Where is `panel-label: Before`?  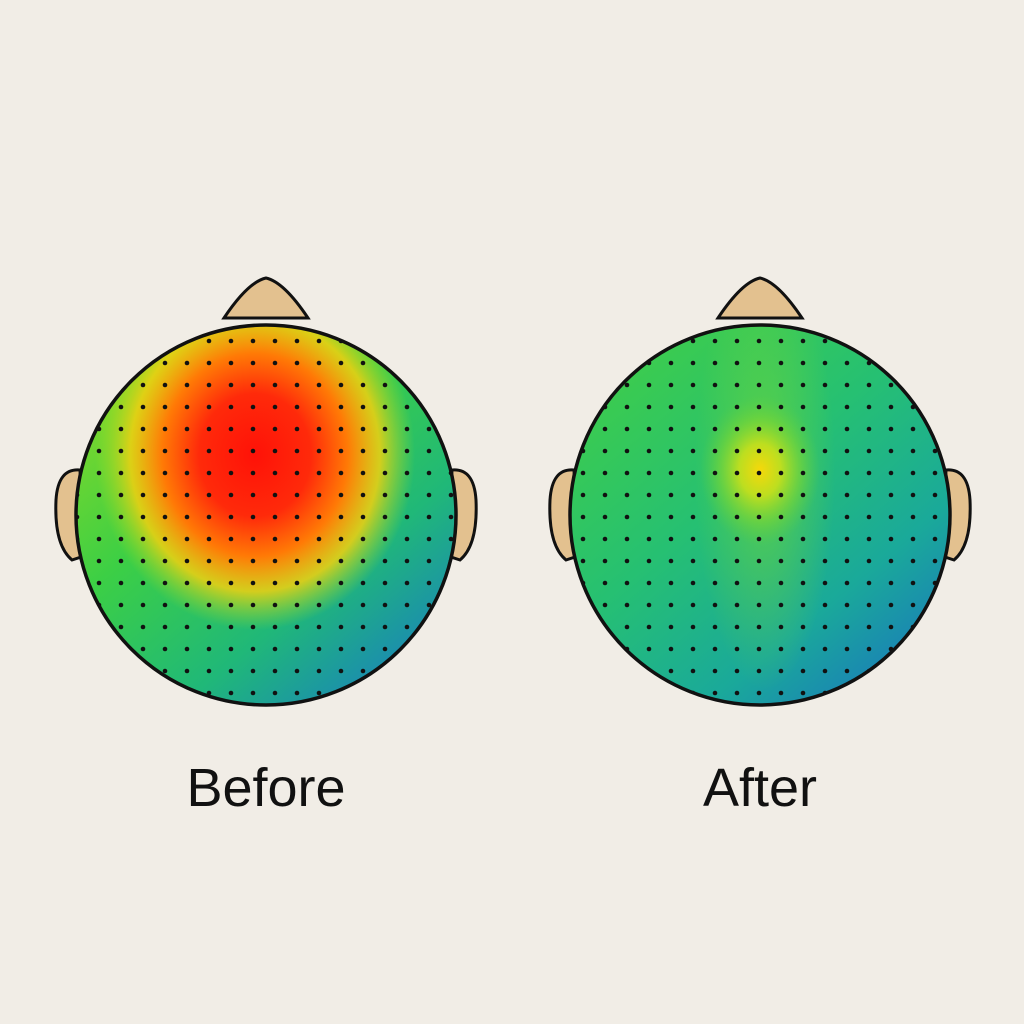 panel-label: Before is located at coordinates (265, 788).